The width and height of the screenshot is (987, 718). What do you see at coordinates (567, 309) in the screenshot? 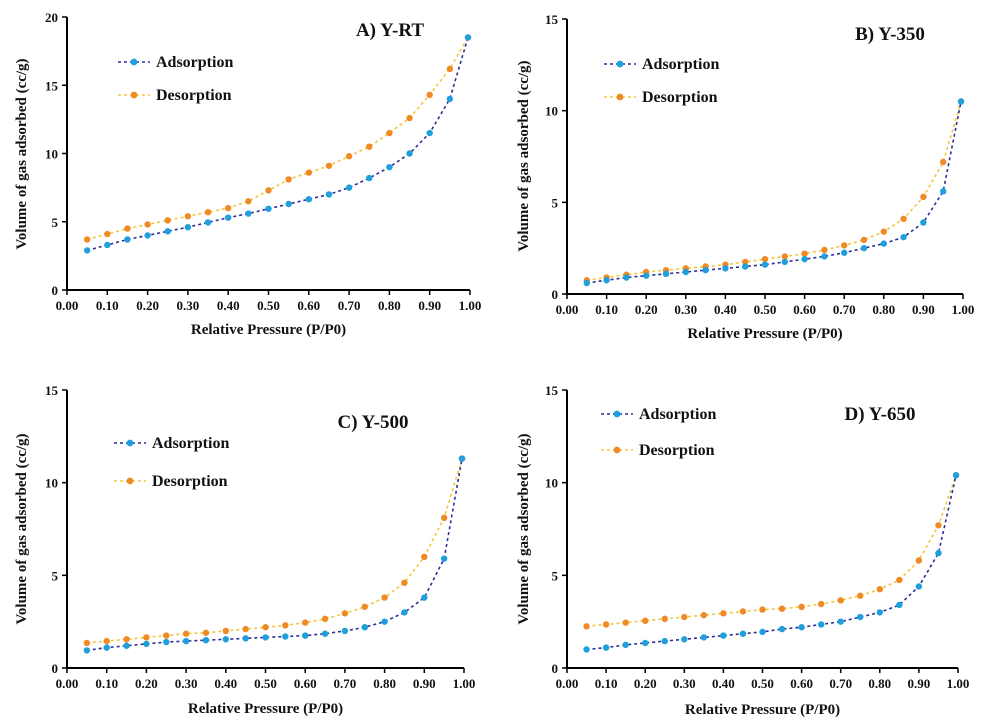
I see `x-tick-label: 0.00` at bounding box center [567, 309].